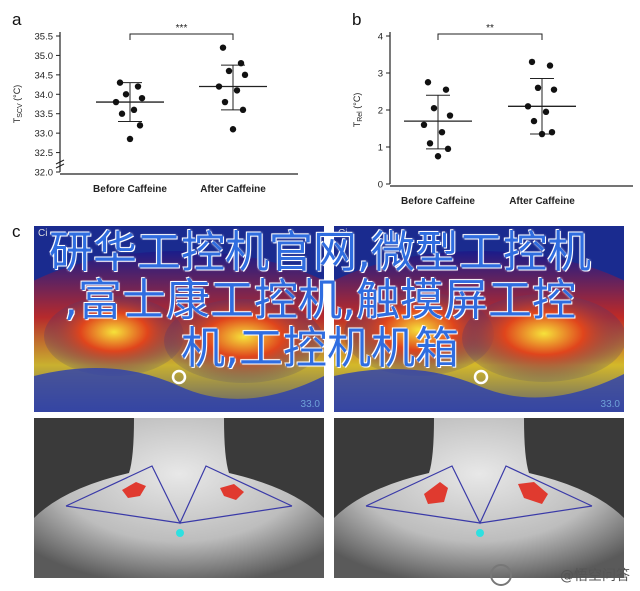 Image resolution: width=640 pixels, height=591 pixels. I want to click on panel-letter-c: c, so click(16, 231).